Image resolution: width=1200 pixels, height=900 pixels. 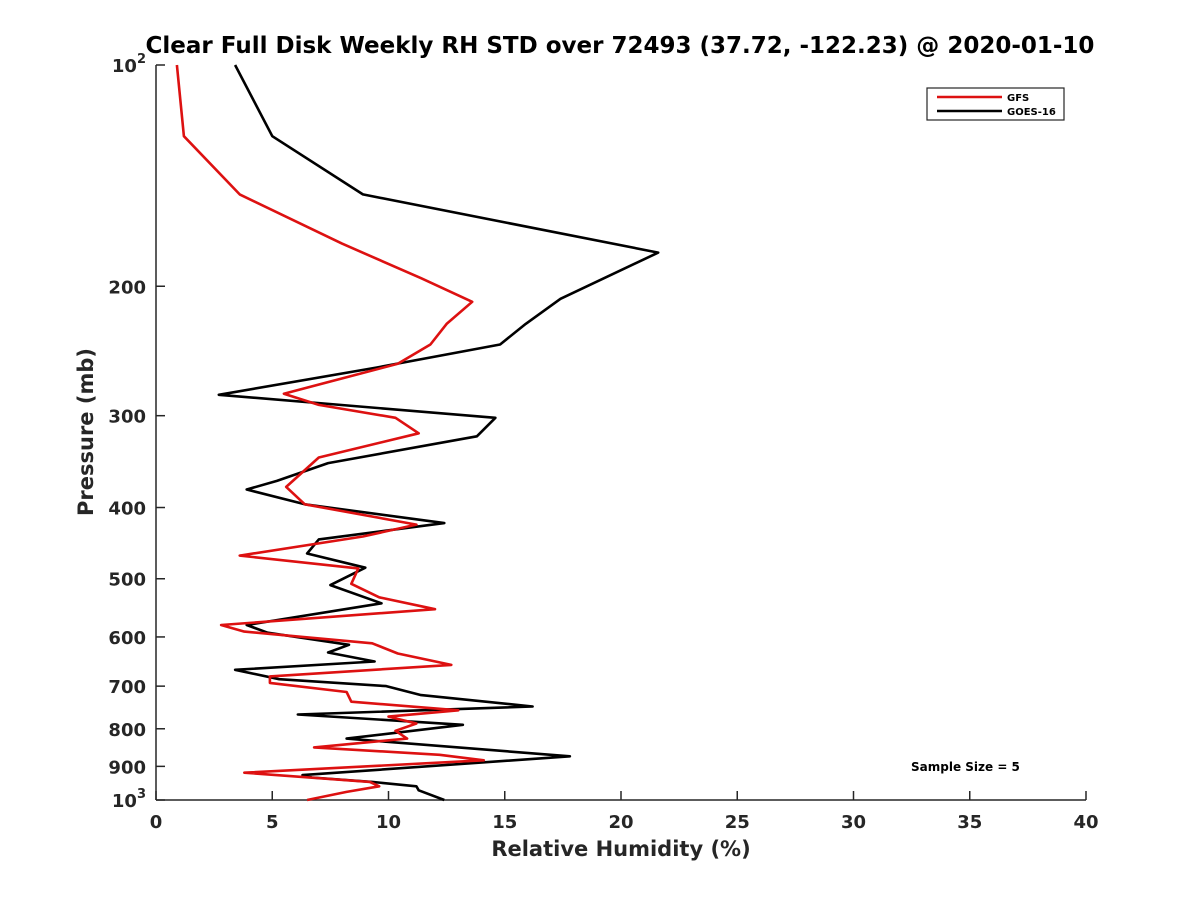 What do you see at coordinates (1031, 112) in the screenshot?
I see `legend-label-goes16: GOES-16` at bounding box center [1031, 112].